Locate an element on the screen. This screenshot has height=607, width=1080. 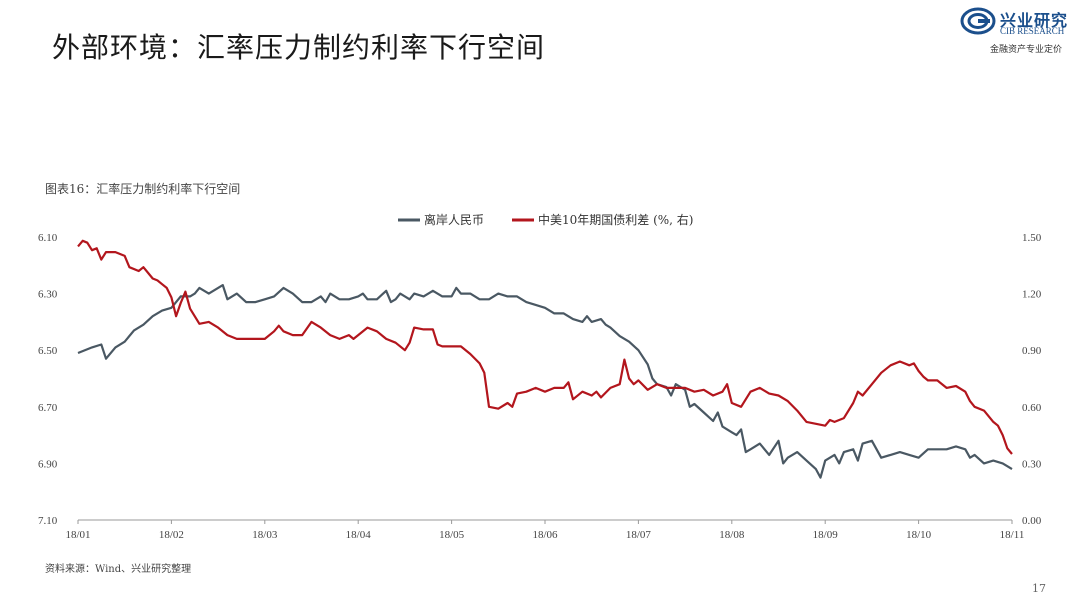
right-tick-label: 1.50 is located at coordinates (1032, 238).